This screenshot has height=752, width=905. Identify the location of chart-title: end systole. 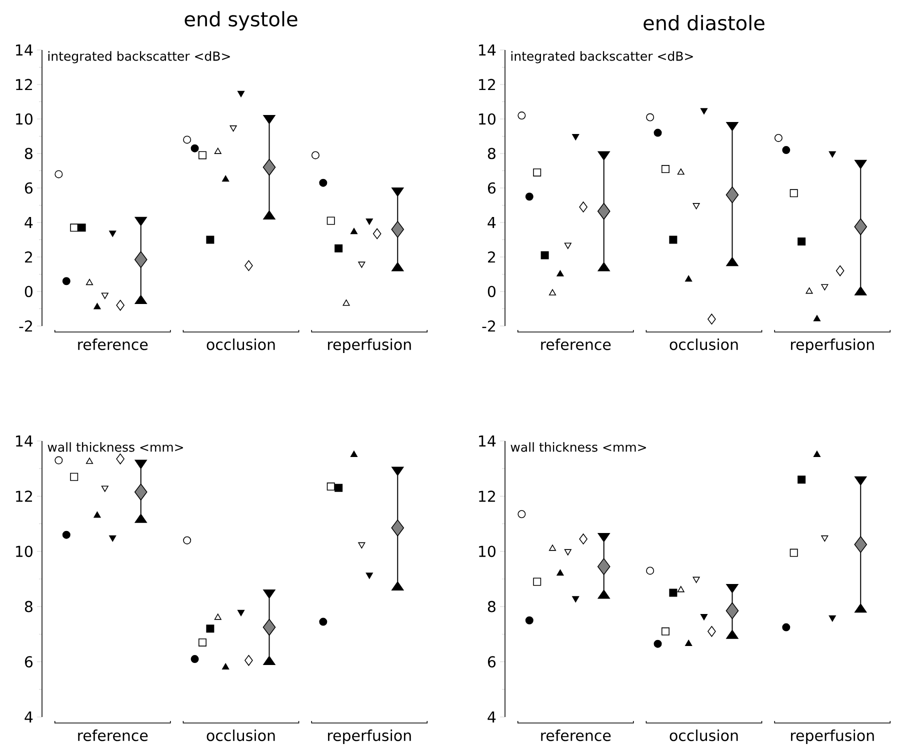
(241, 20).